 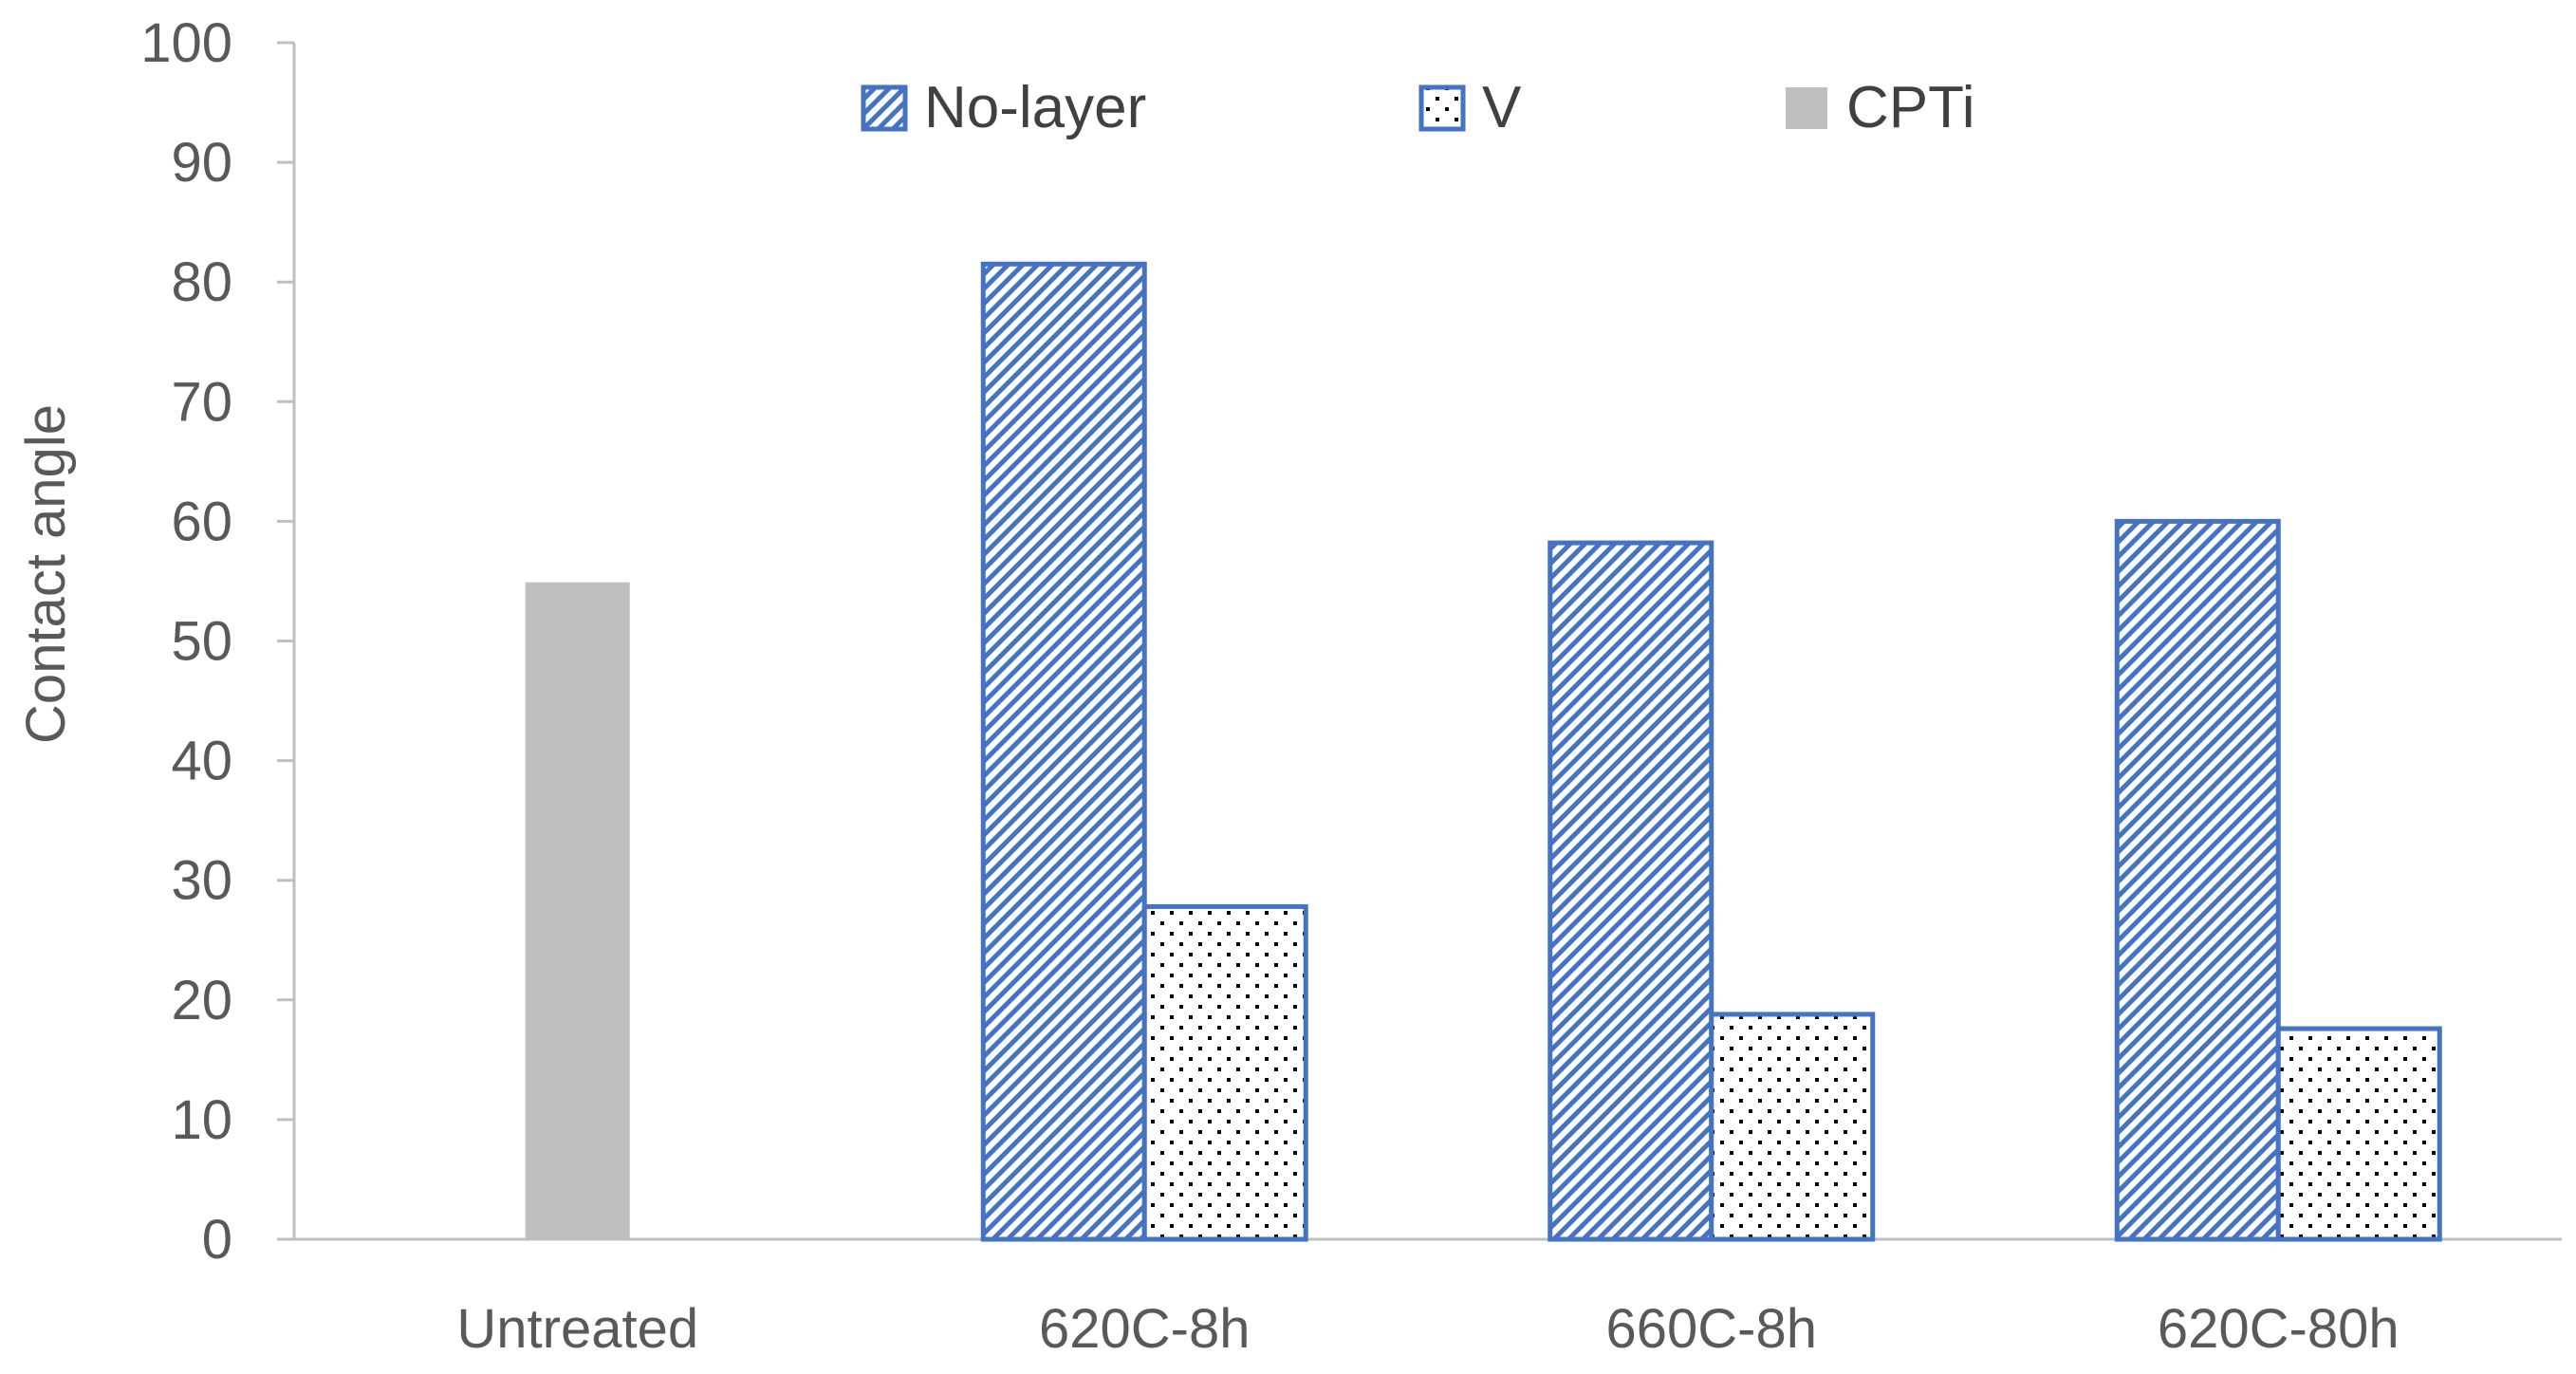 I want to click on x-tick-label: Untreated, so click(x=577, y=1329).